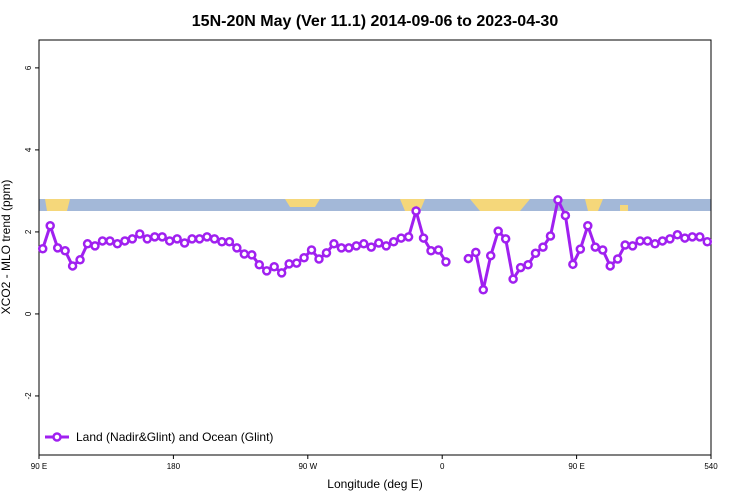 Image resolution: width=750 pixels, height=500 pixels. What do you see at coordinates (6, 247) in the screenshot?
I see `y-axis-label: XCO2 - MLO trend (ppm)` at bounding box center [6, 247].